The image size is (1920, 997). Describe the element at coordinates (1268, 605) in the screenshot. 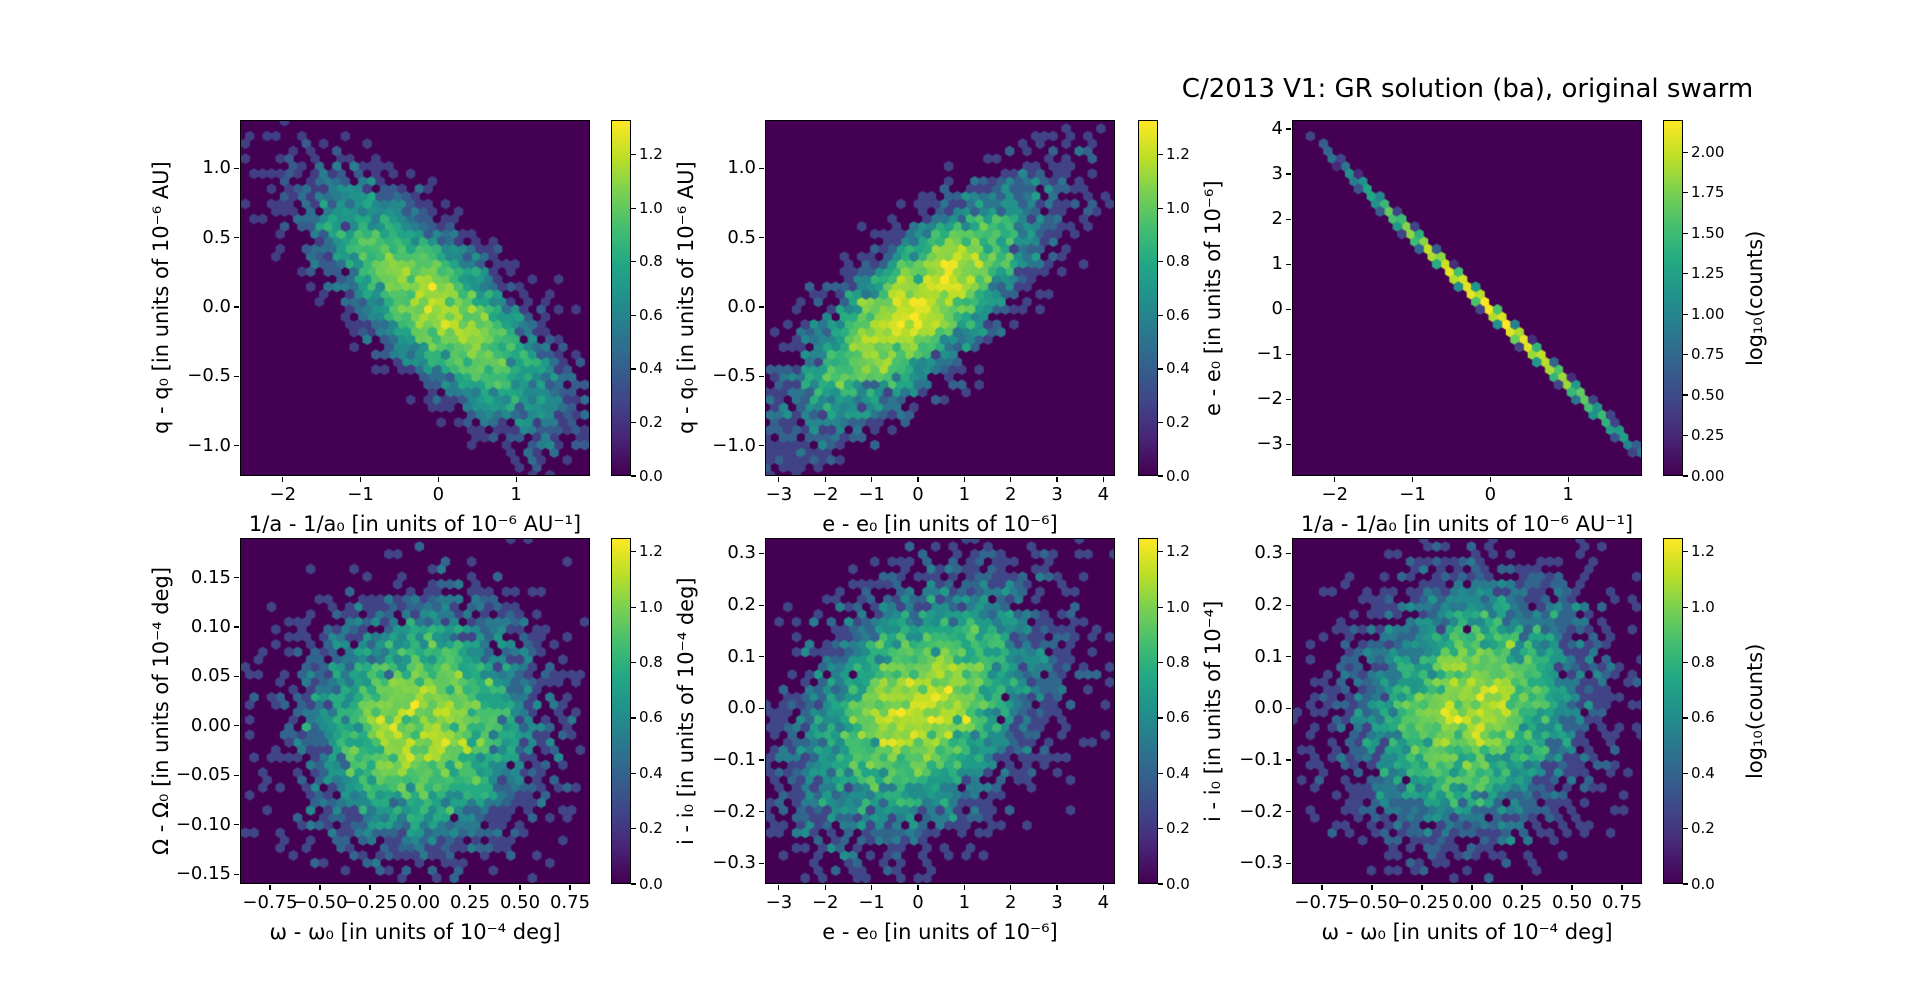

I see `y-tick-label: 0.2` at that location.